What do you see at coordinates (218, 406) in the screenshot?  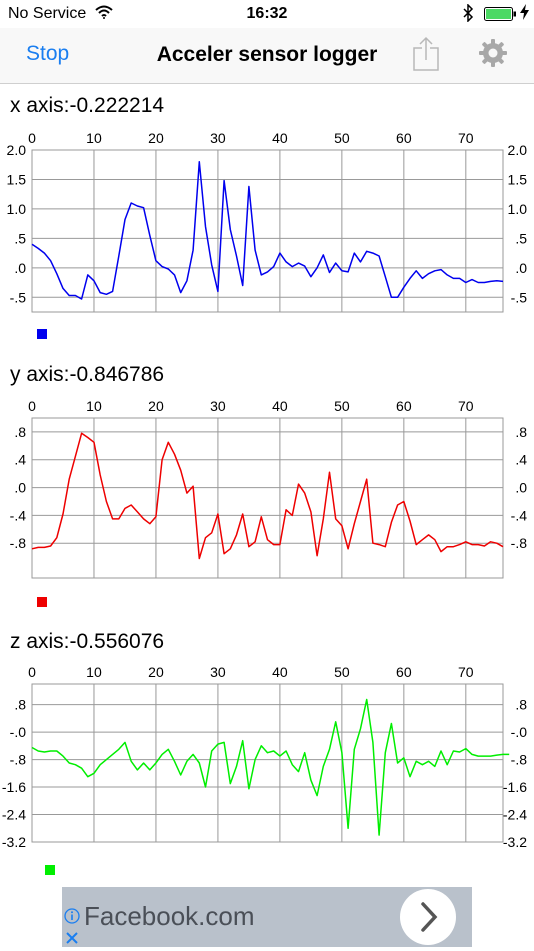 I see `y-axis-x-tick-label: 30` at bounding box center [218, 406].